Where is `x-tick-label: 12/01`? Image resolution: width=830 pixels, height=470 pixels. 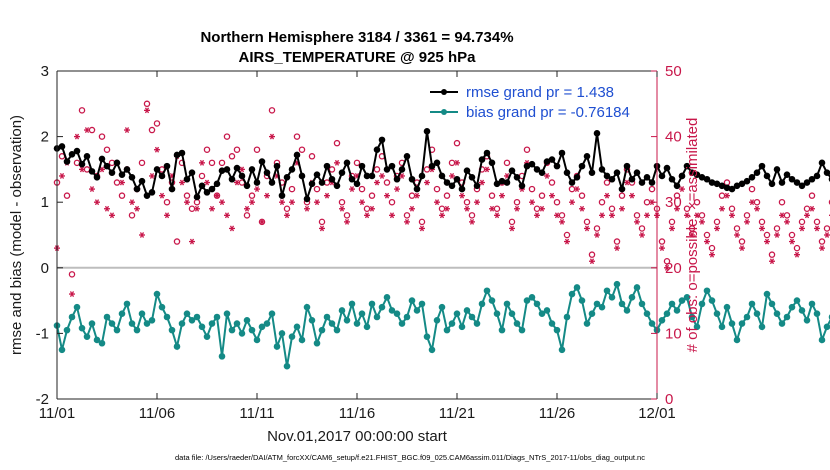 x-tick-label: 12/01 is located at coordinates (657, 413).